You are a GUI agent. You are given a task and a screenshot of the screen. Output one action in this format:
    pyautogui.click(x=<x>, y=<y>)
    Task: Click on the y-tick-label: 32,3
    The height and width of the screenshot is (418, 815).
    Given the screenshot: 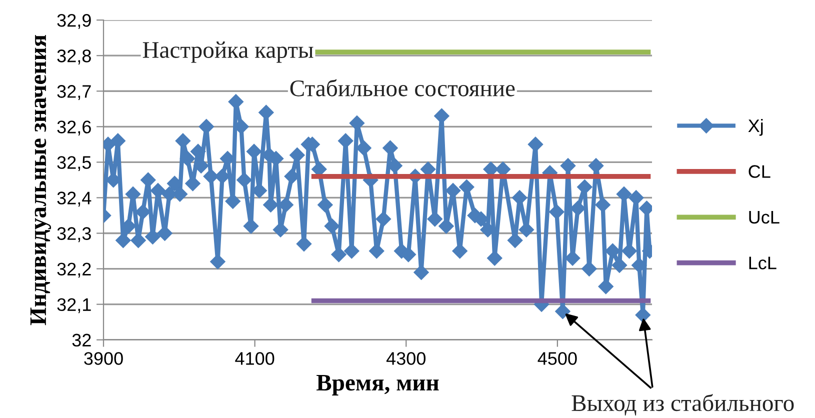 What is the action you would take?
    pyautogui.click(x=74, y=234)
    